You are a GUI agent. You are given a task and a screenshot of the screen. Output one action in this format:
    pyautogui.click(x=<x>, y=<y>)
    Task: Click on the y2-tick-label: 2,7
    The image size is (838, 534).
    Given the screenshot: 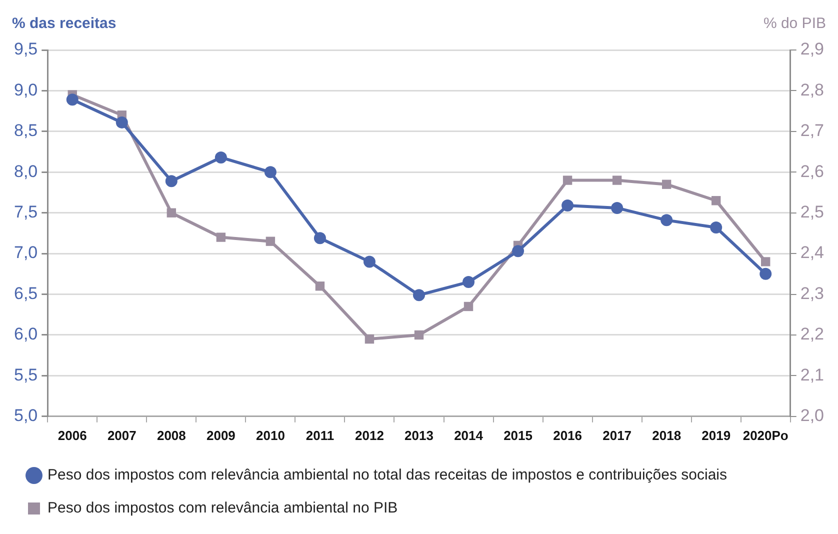 What is the action you would take?
    pyautogui.click(x=812, y=130)
    